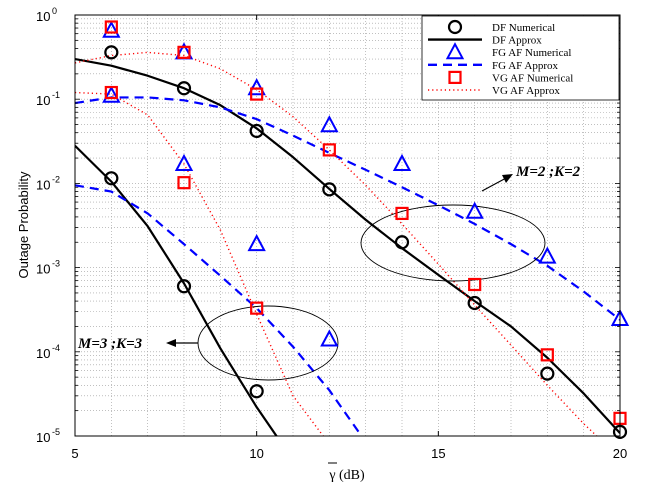 Image resolution: width=646 pixels, height=492 pixels. Describe the element at coordinates (110, 344) in the screenshot. I see `annotation-label-m3k3: M=3 ;K=3` at that location.